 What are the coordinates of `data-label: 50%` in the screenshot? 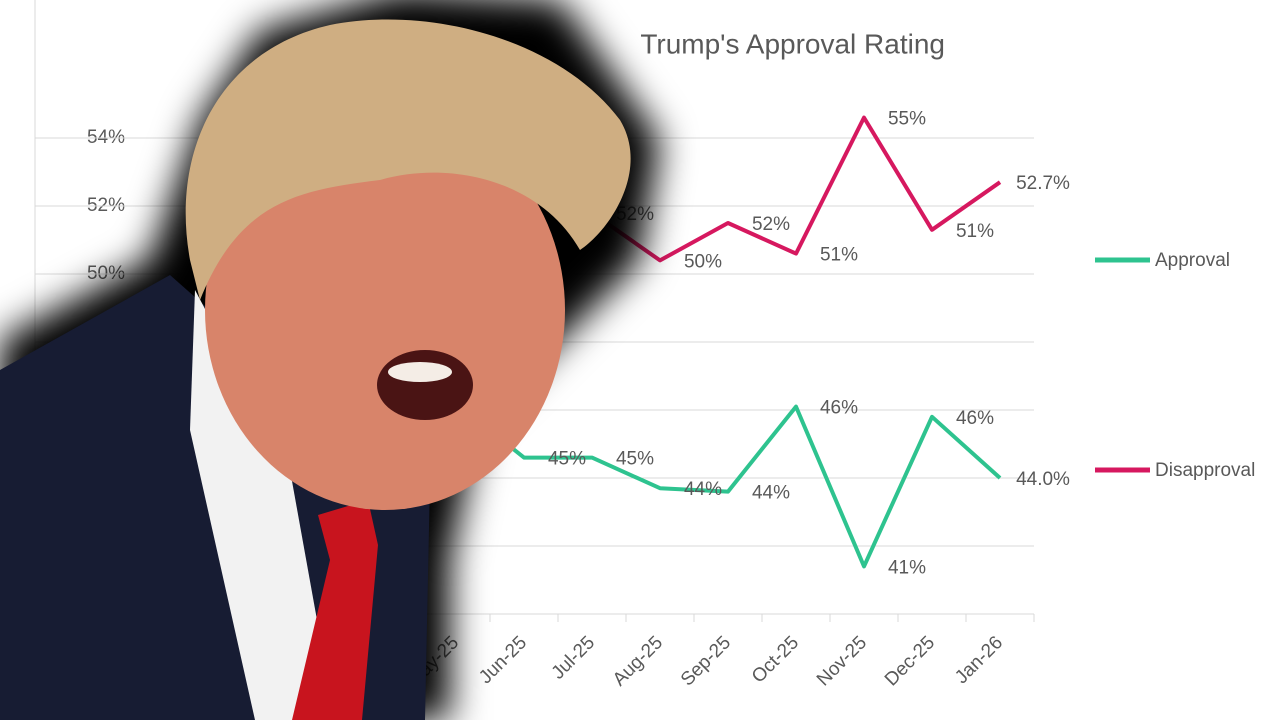 It's located at (703, 261).